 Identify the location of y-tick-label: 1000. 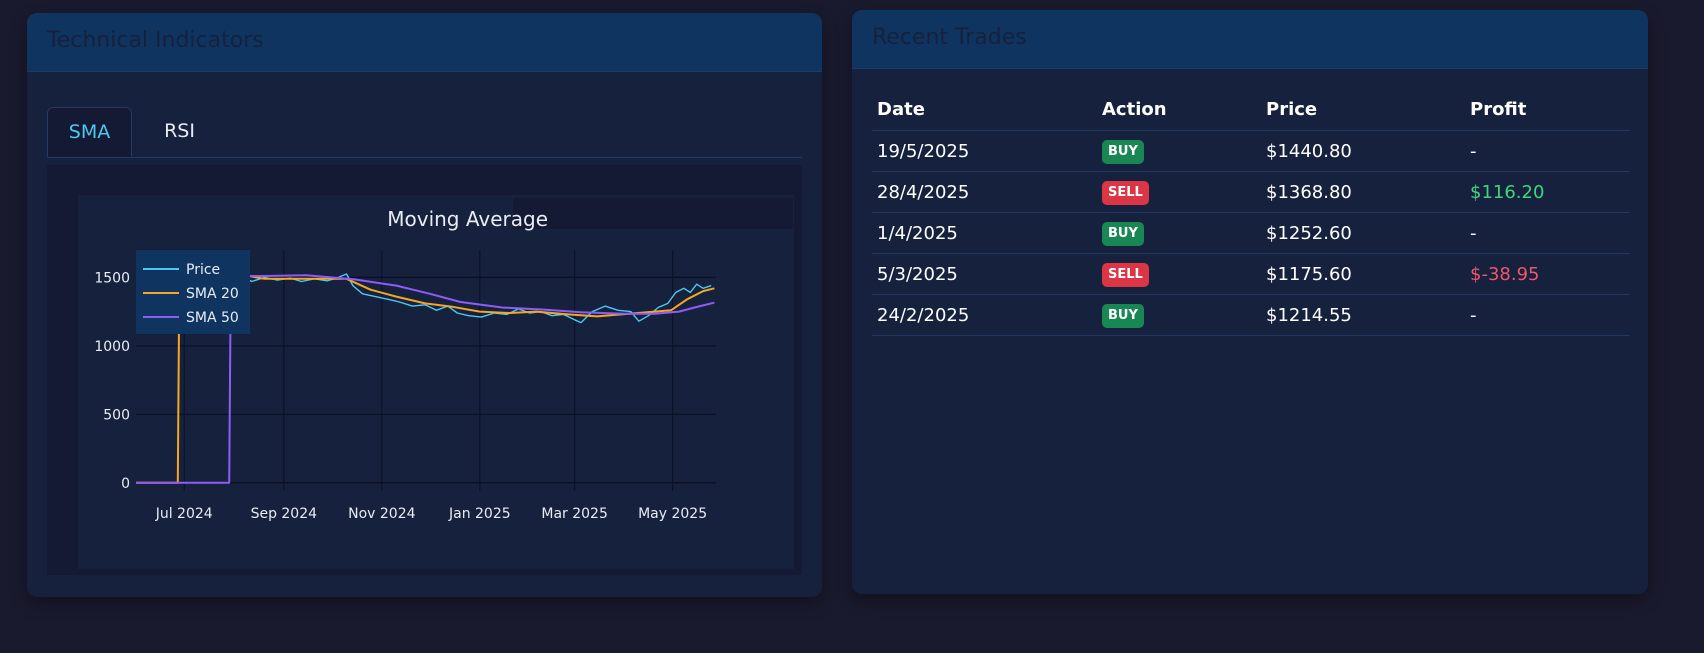
(112, 347).